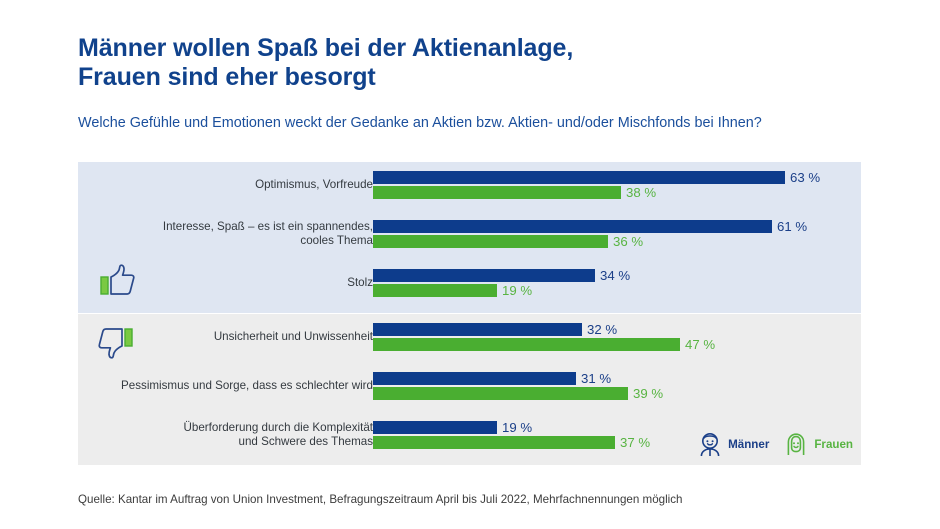  I want to click on bar-group-women: 39 %, so click(518, 393).